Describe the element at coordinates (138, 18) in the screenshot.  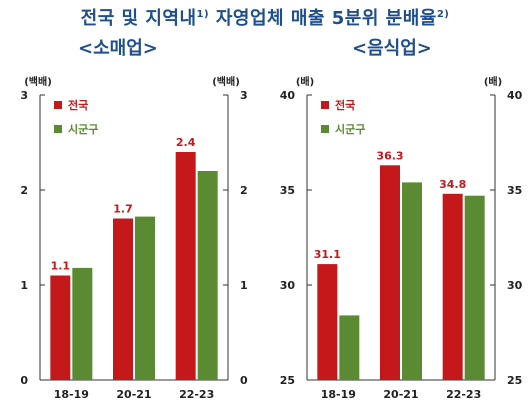
I see `figure-title-main: 전국 및 지역내` at that location.